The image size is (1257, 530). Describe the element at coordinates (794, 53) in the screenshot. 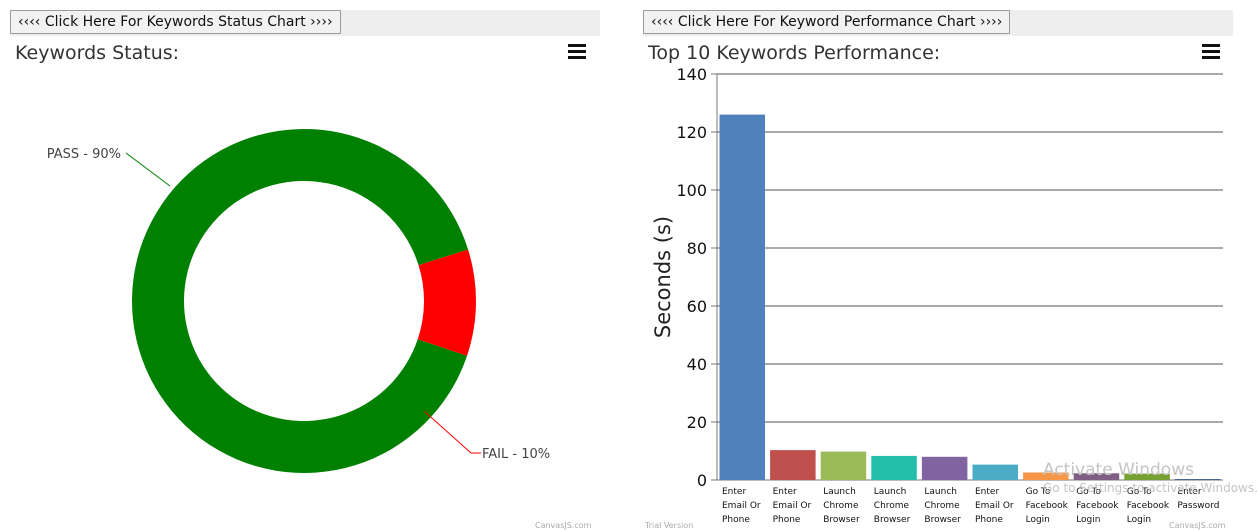

I see `performance-chart-title: Top 10 Keywords Performance:` at that location.